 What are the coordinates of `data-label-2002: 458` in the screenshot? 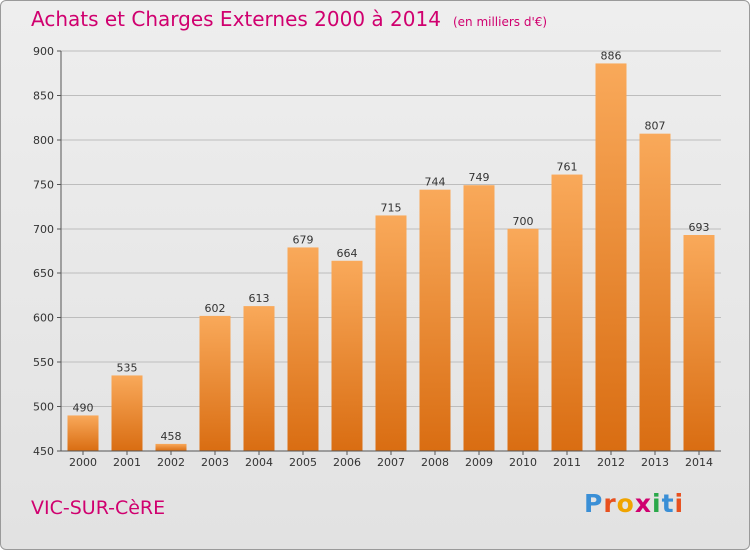 It's located at (171, 436).